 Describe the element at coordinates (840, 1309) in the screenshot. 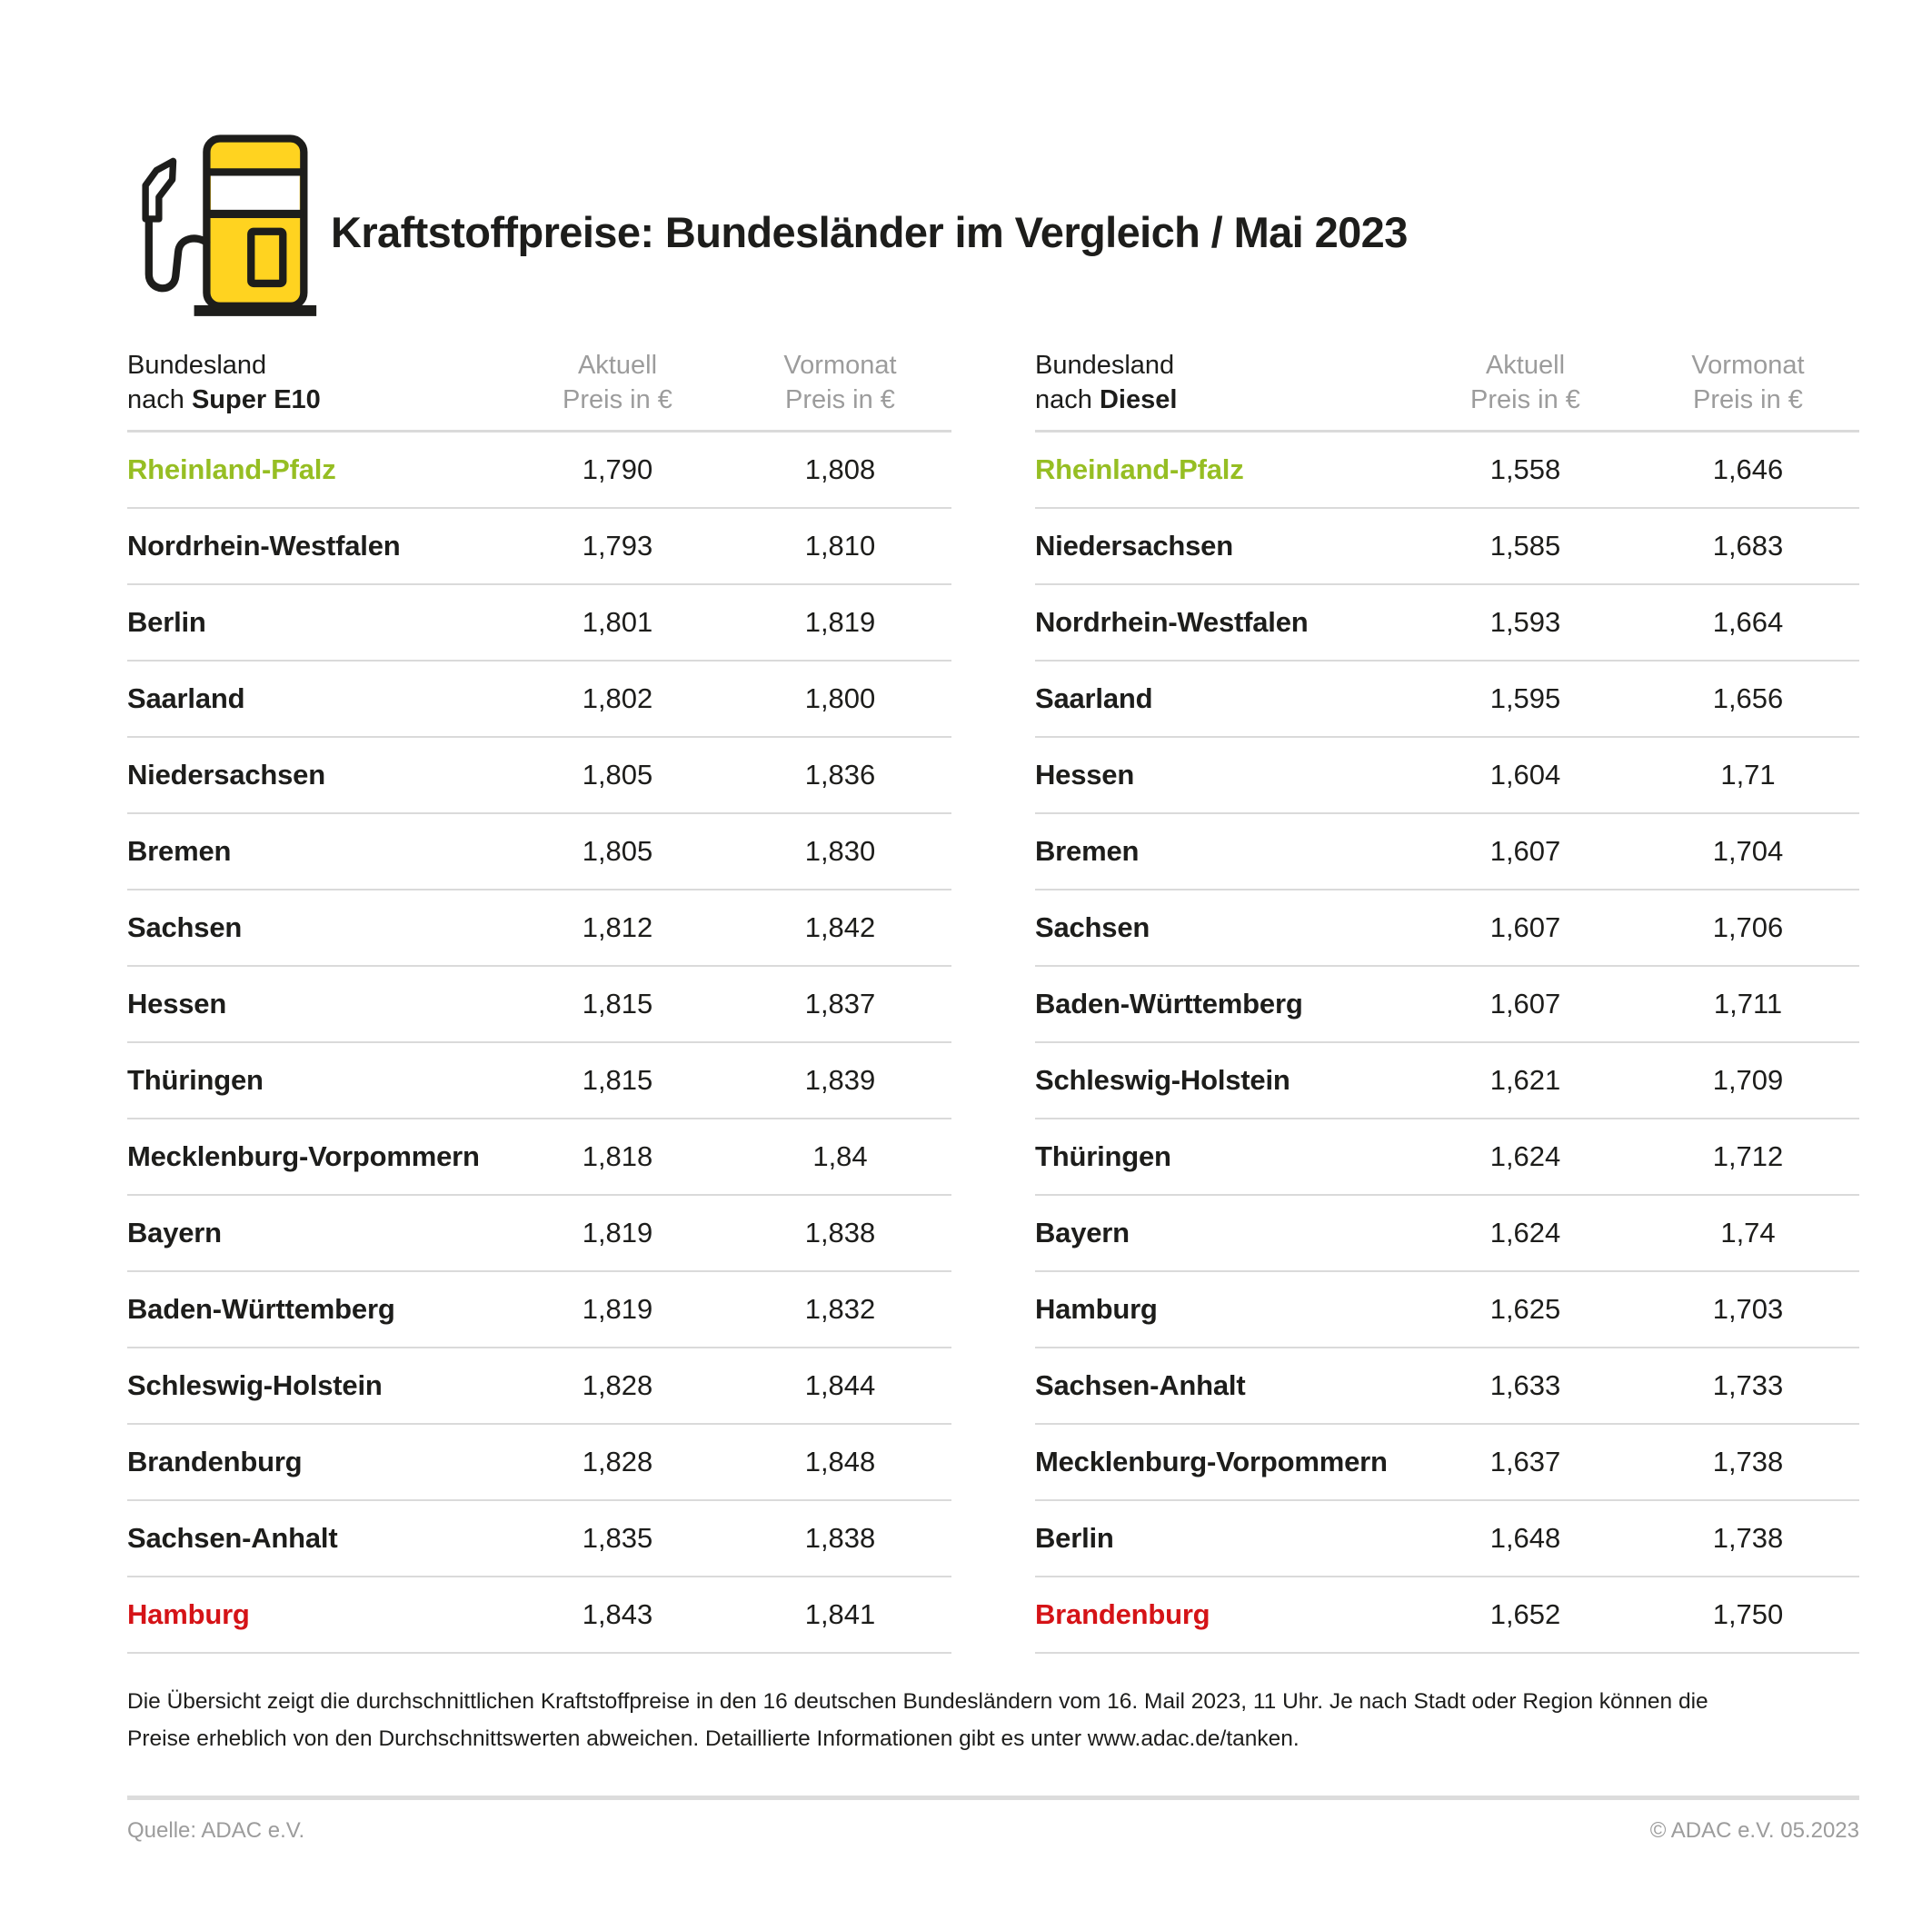

I see `price-vormonat: 1,832` at that location.